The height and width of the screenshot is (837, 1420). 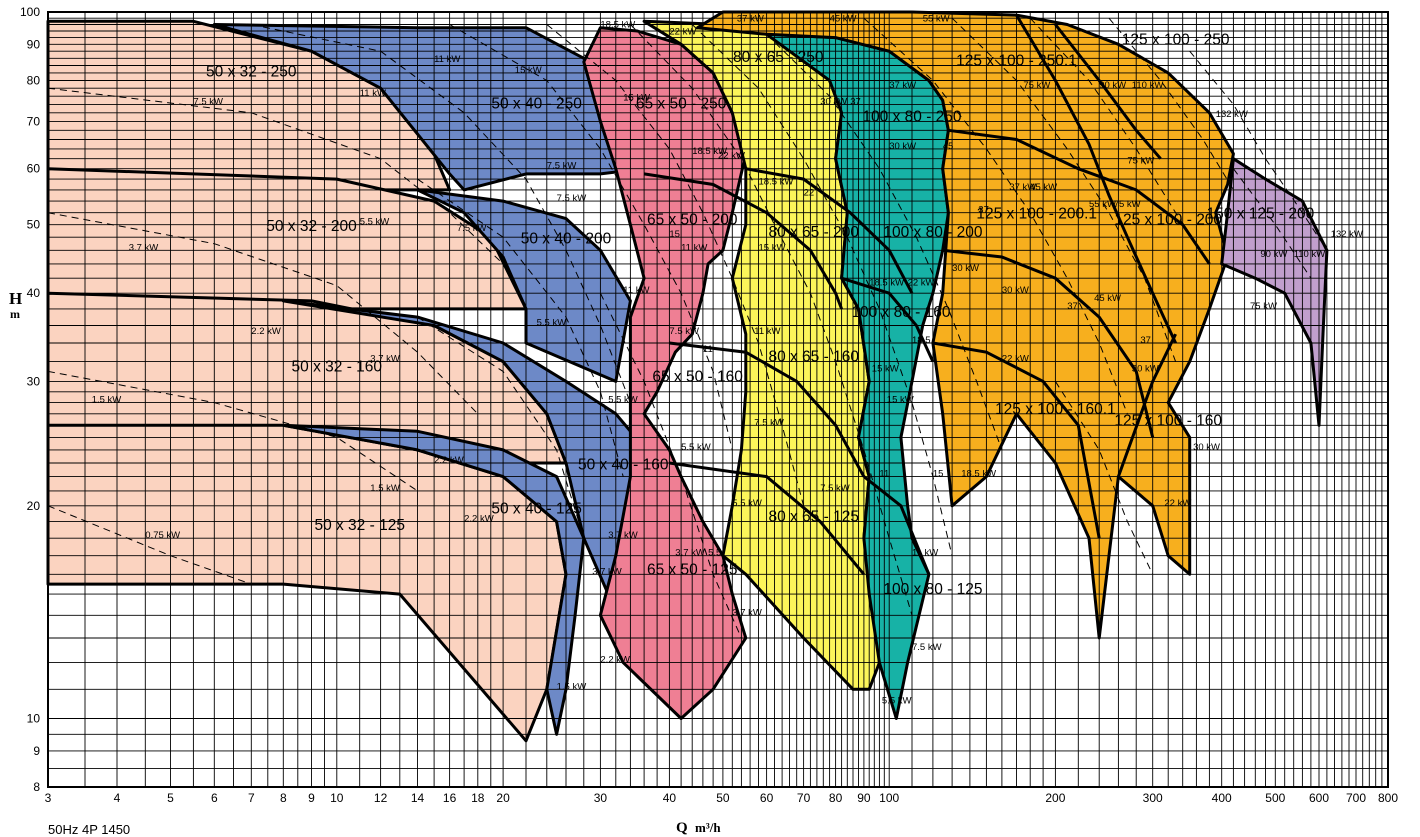 What do you see at coordinates (359, 525) in the screenshot?
I see `pump-model-label-3: 50 x 32 - 125` at bounding box center [359, 525].